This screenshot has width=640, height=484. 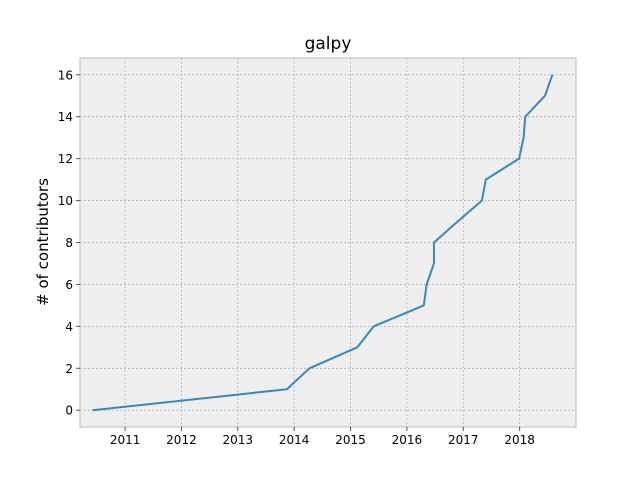 What do you see at coordinates (65, 75) in the screenshot?
I see `y-tick-label: 16` at bounding box center [65, 75].